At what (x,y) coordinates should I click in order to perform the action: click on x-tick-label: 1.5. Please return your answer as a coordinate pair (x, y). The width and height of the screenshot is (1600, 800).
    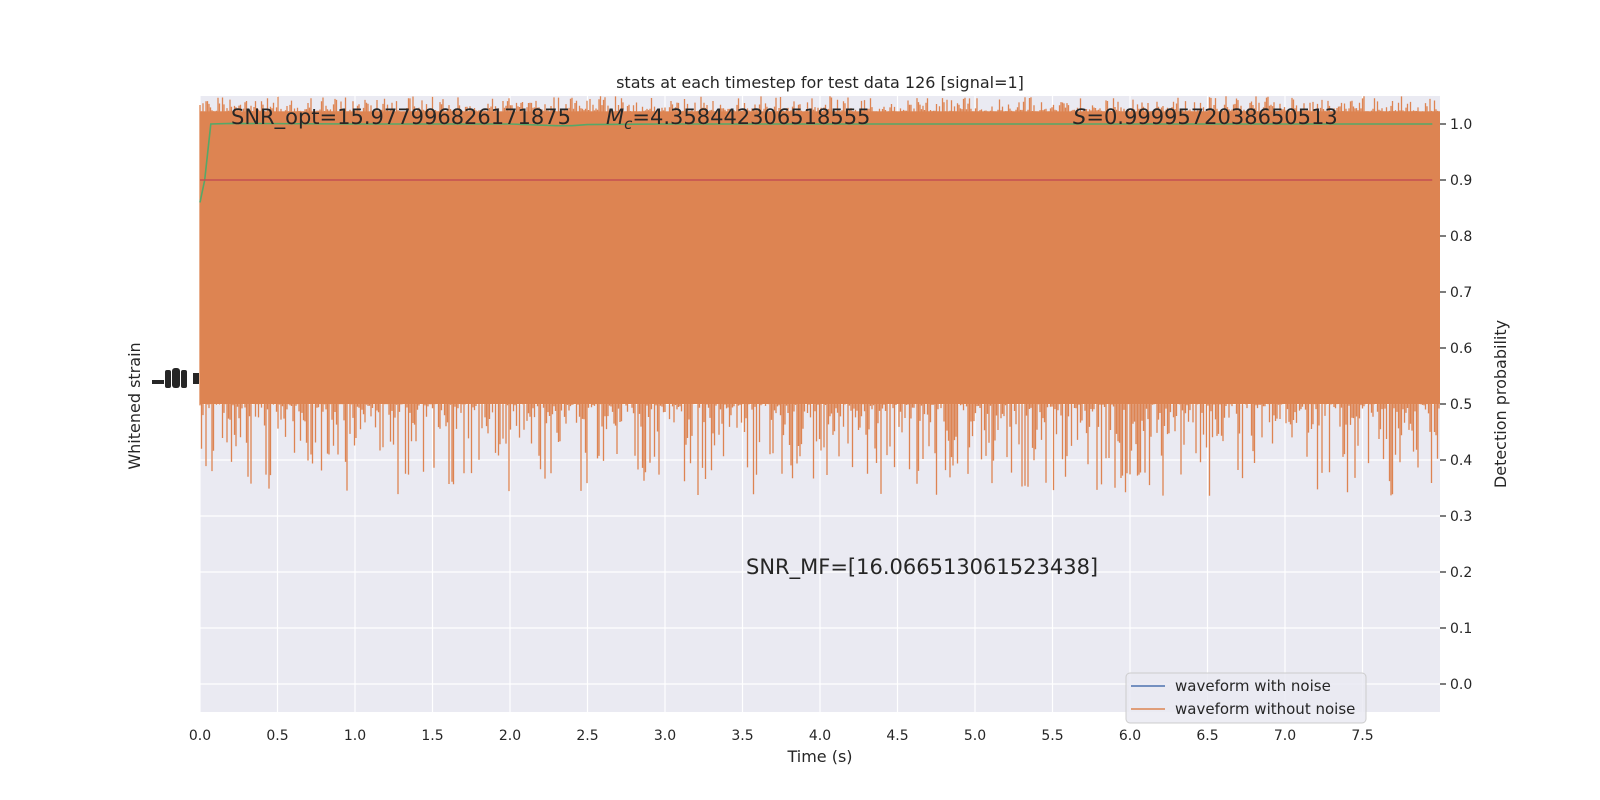
    Looking at the image, I should click on (432, 736).